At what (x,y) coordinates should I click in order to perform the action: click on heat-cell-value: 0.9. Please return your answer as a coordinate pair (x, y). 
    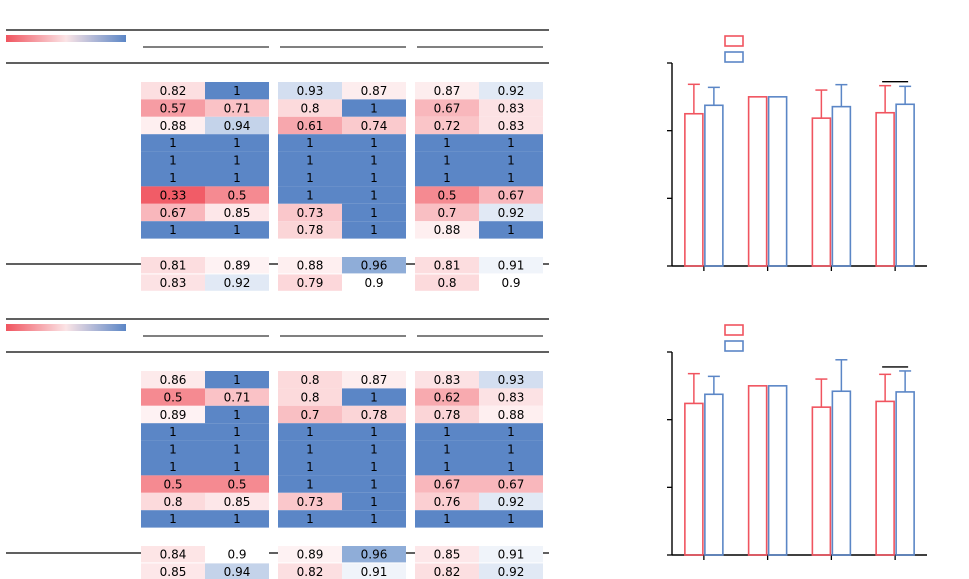
    Looking at the image, I should click on (373, 283).